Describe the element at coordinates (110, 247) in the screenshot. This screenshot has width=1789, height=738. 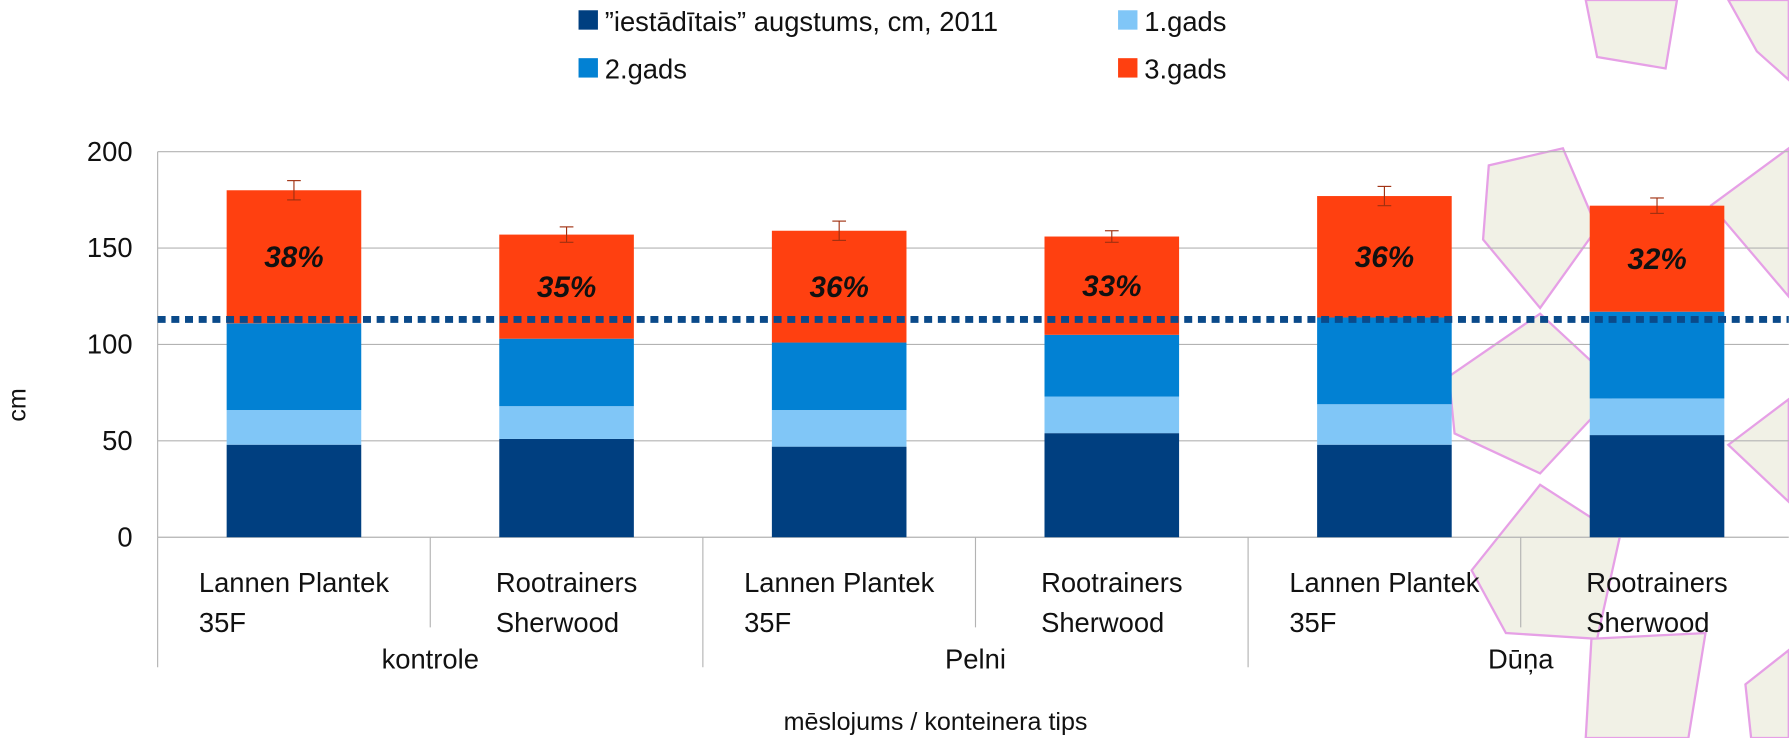
I see `y-tick-label: 150` at that location.